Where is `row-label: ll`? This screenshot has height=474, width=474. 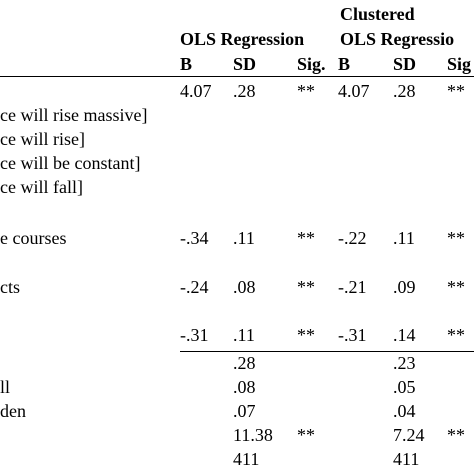
row-label: ll is located at coordinates (5, 387).